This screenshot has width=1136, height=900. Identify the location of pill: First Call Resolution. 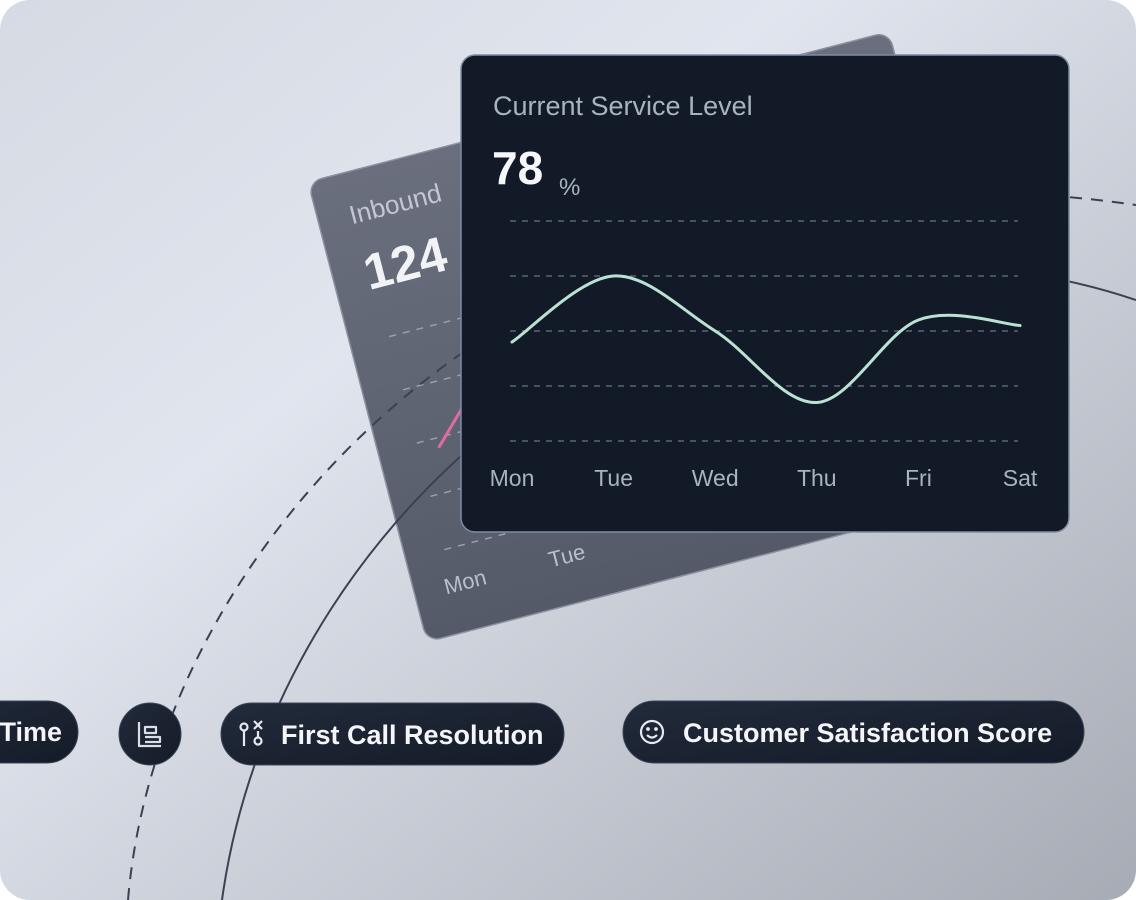
(392, 734).